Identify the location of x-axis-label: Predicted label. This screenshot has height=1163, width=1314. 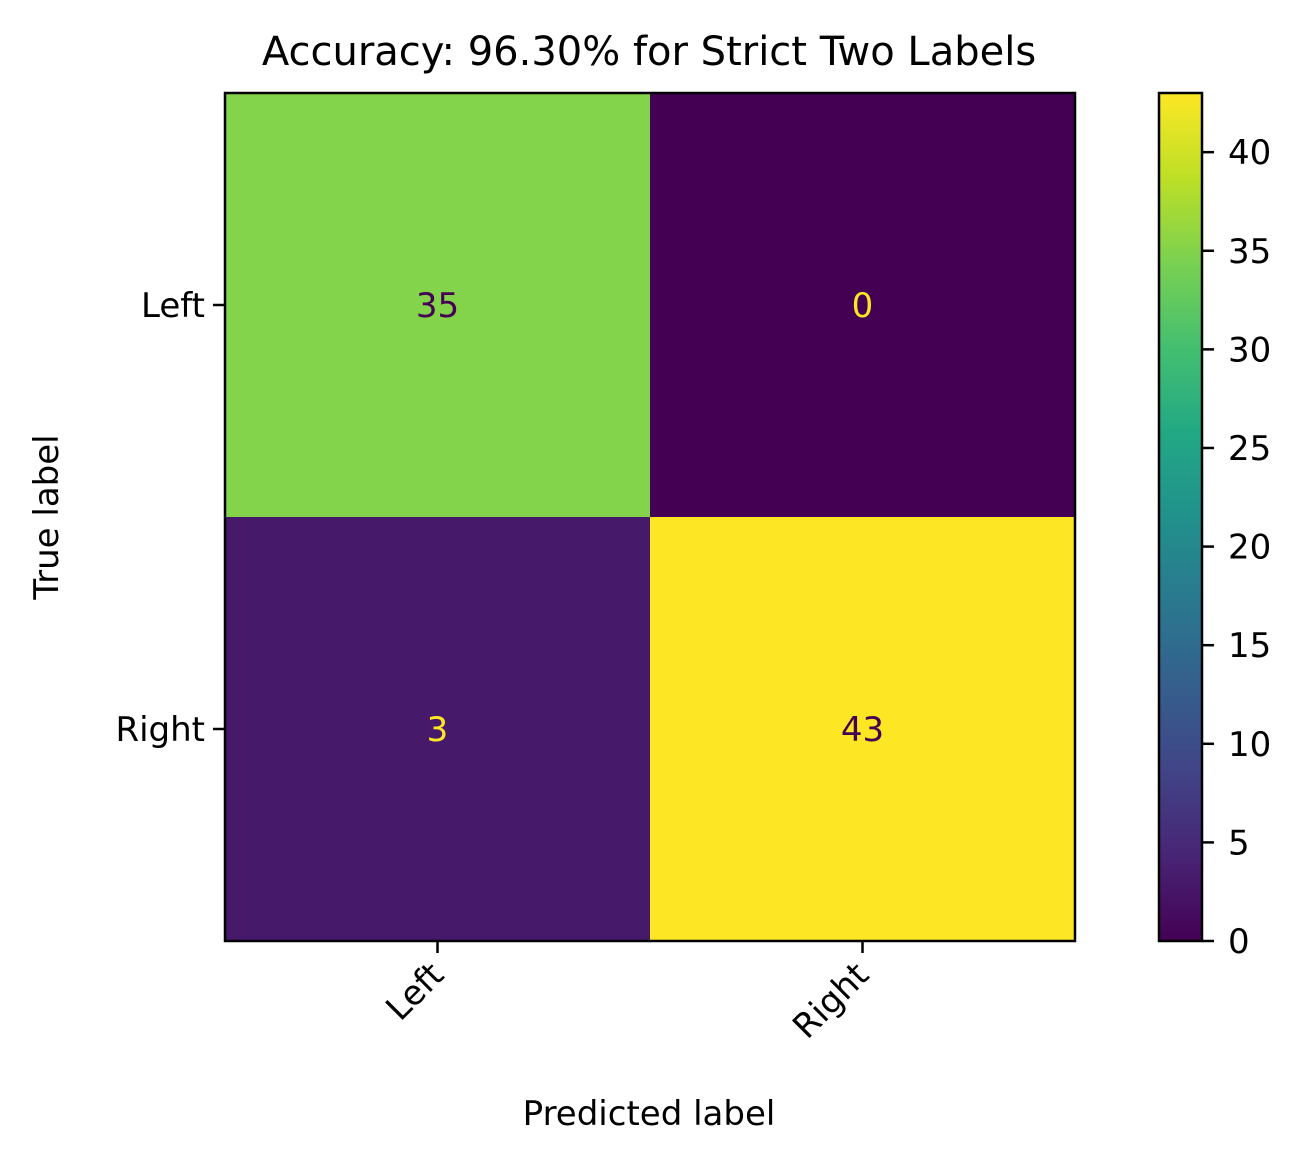
(649, 1114).